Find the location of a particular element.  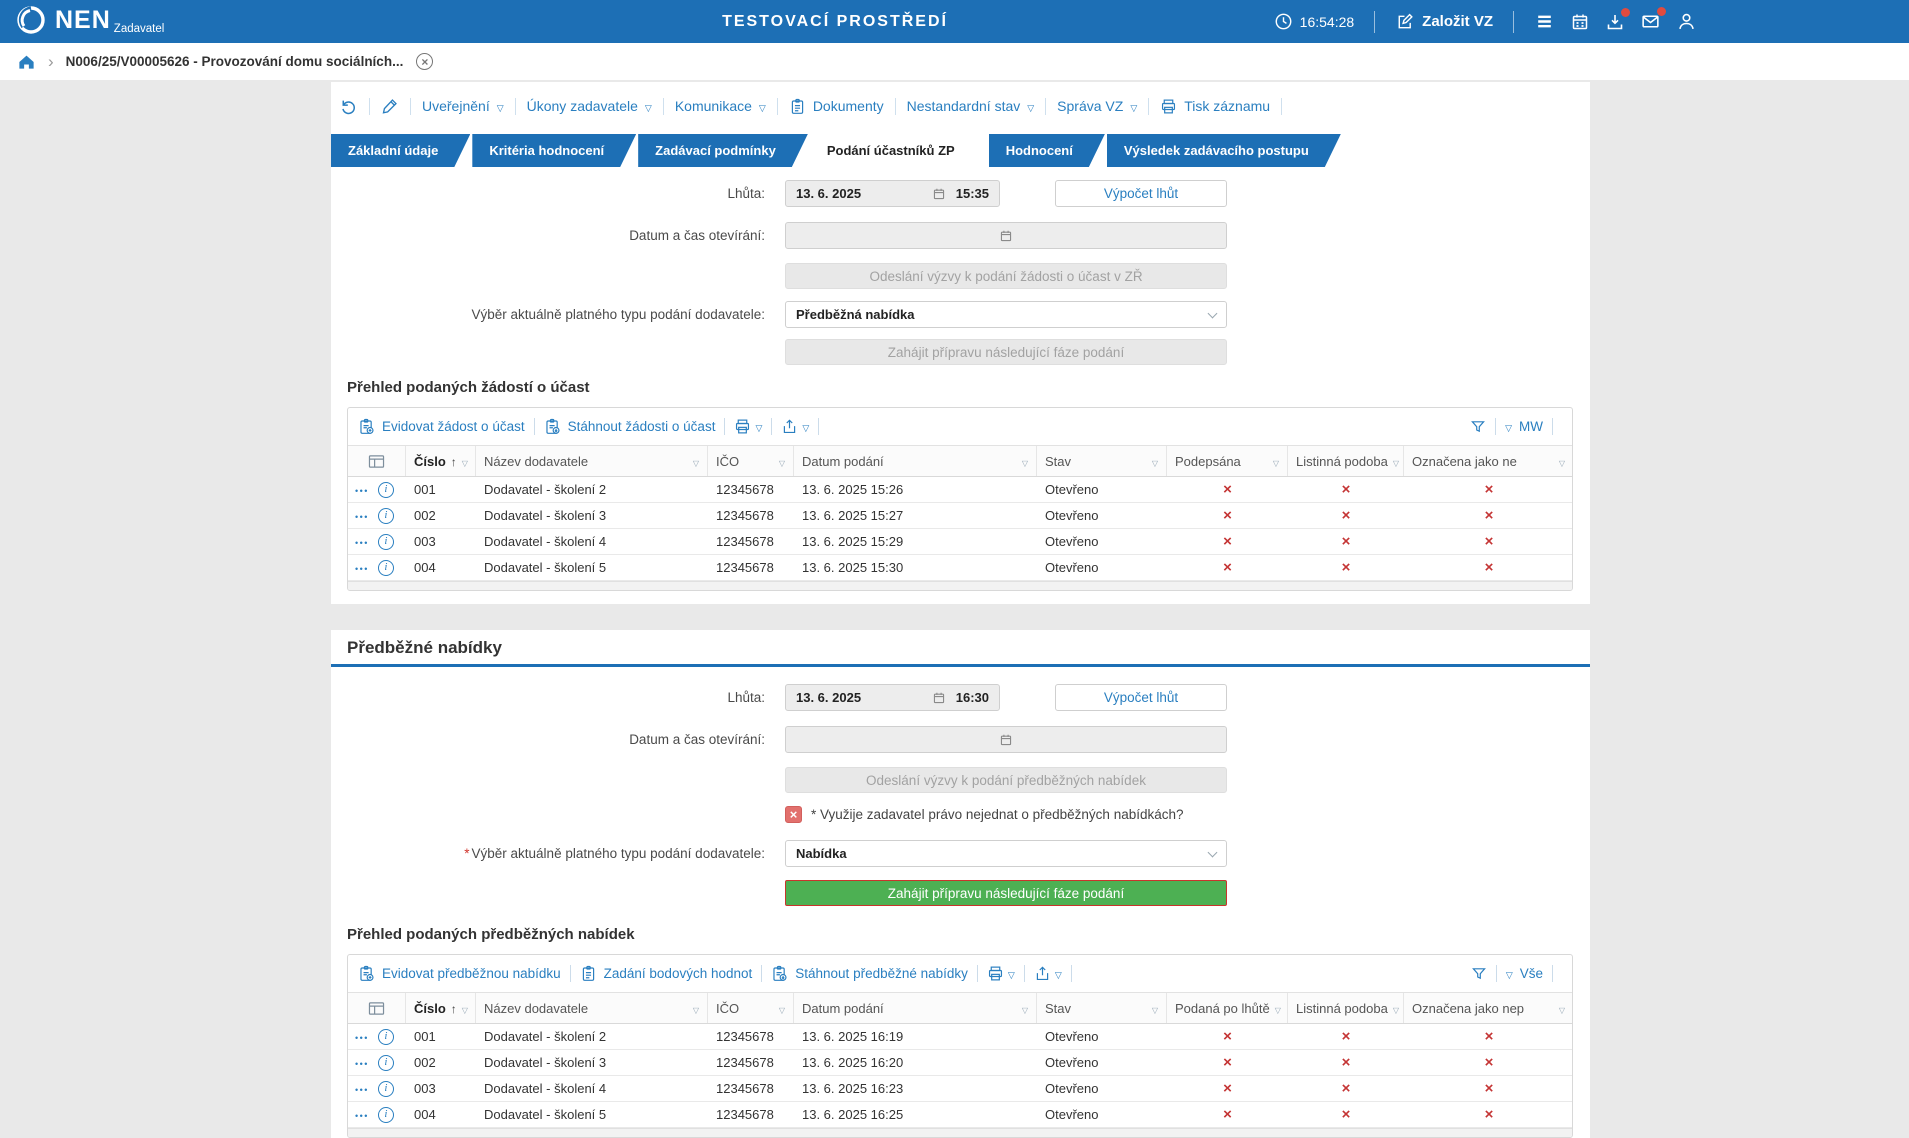

menu-icon is located at coordinates (1544, 21).